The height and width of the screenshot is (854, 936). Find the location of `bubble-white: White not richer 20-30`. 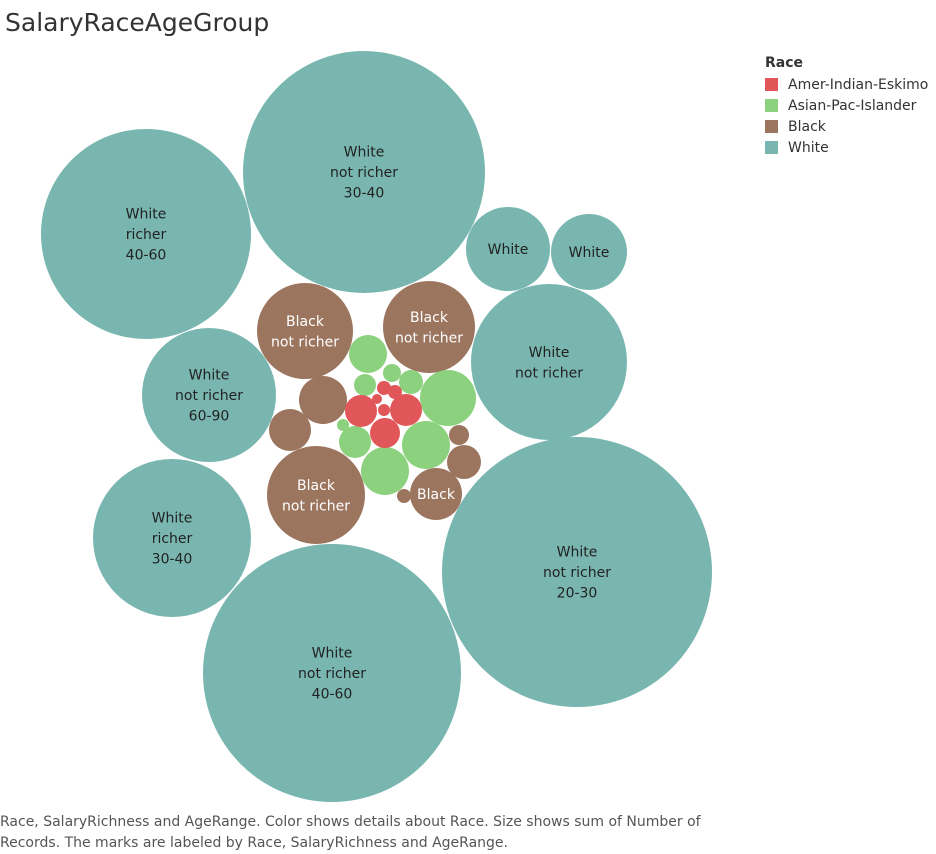

bubble-white: White not richer 20-30 is located at coordinates (577, 572).